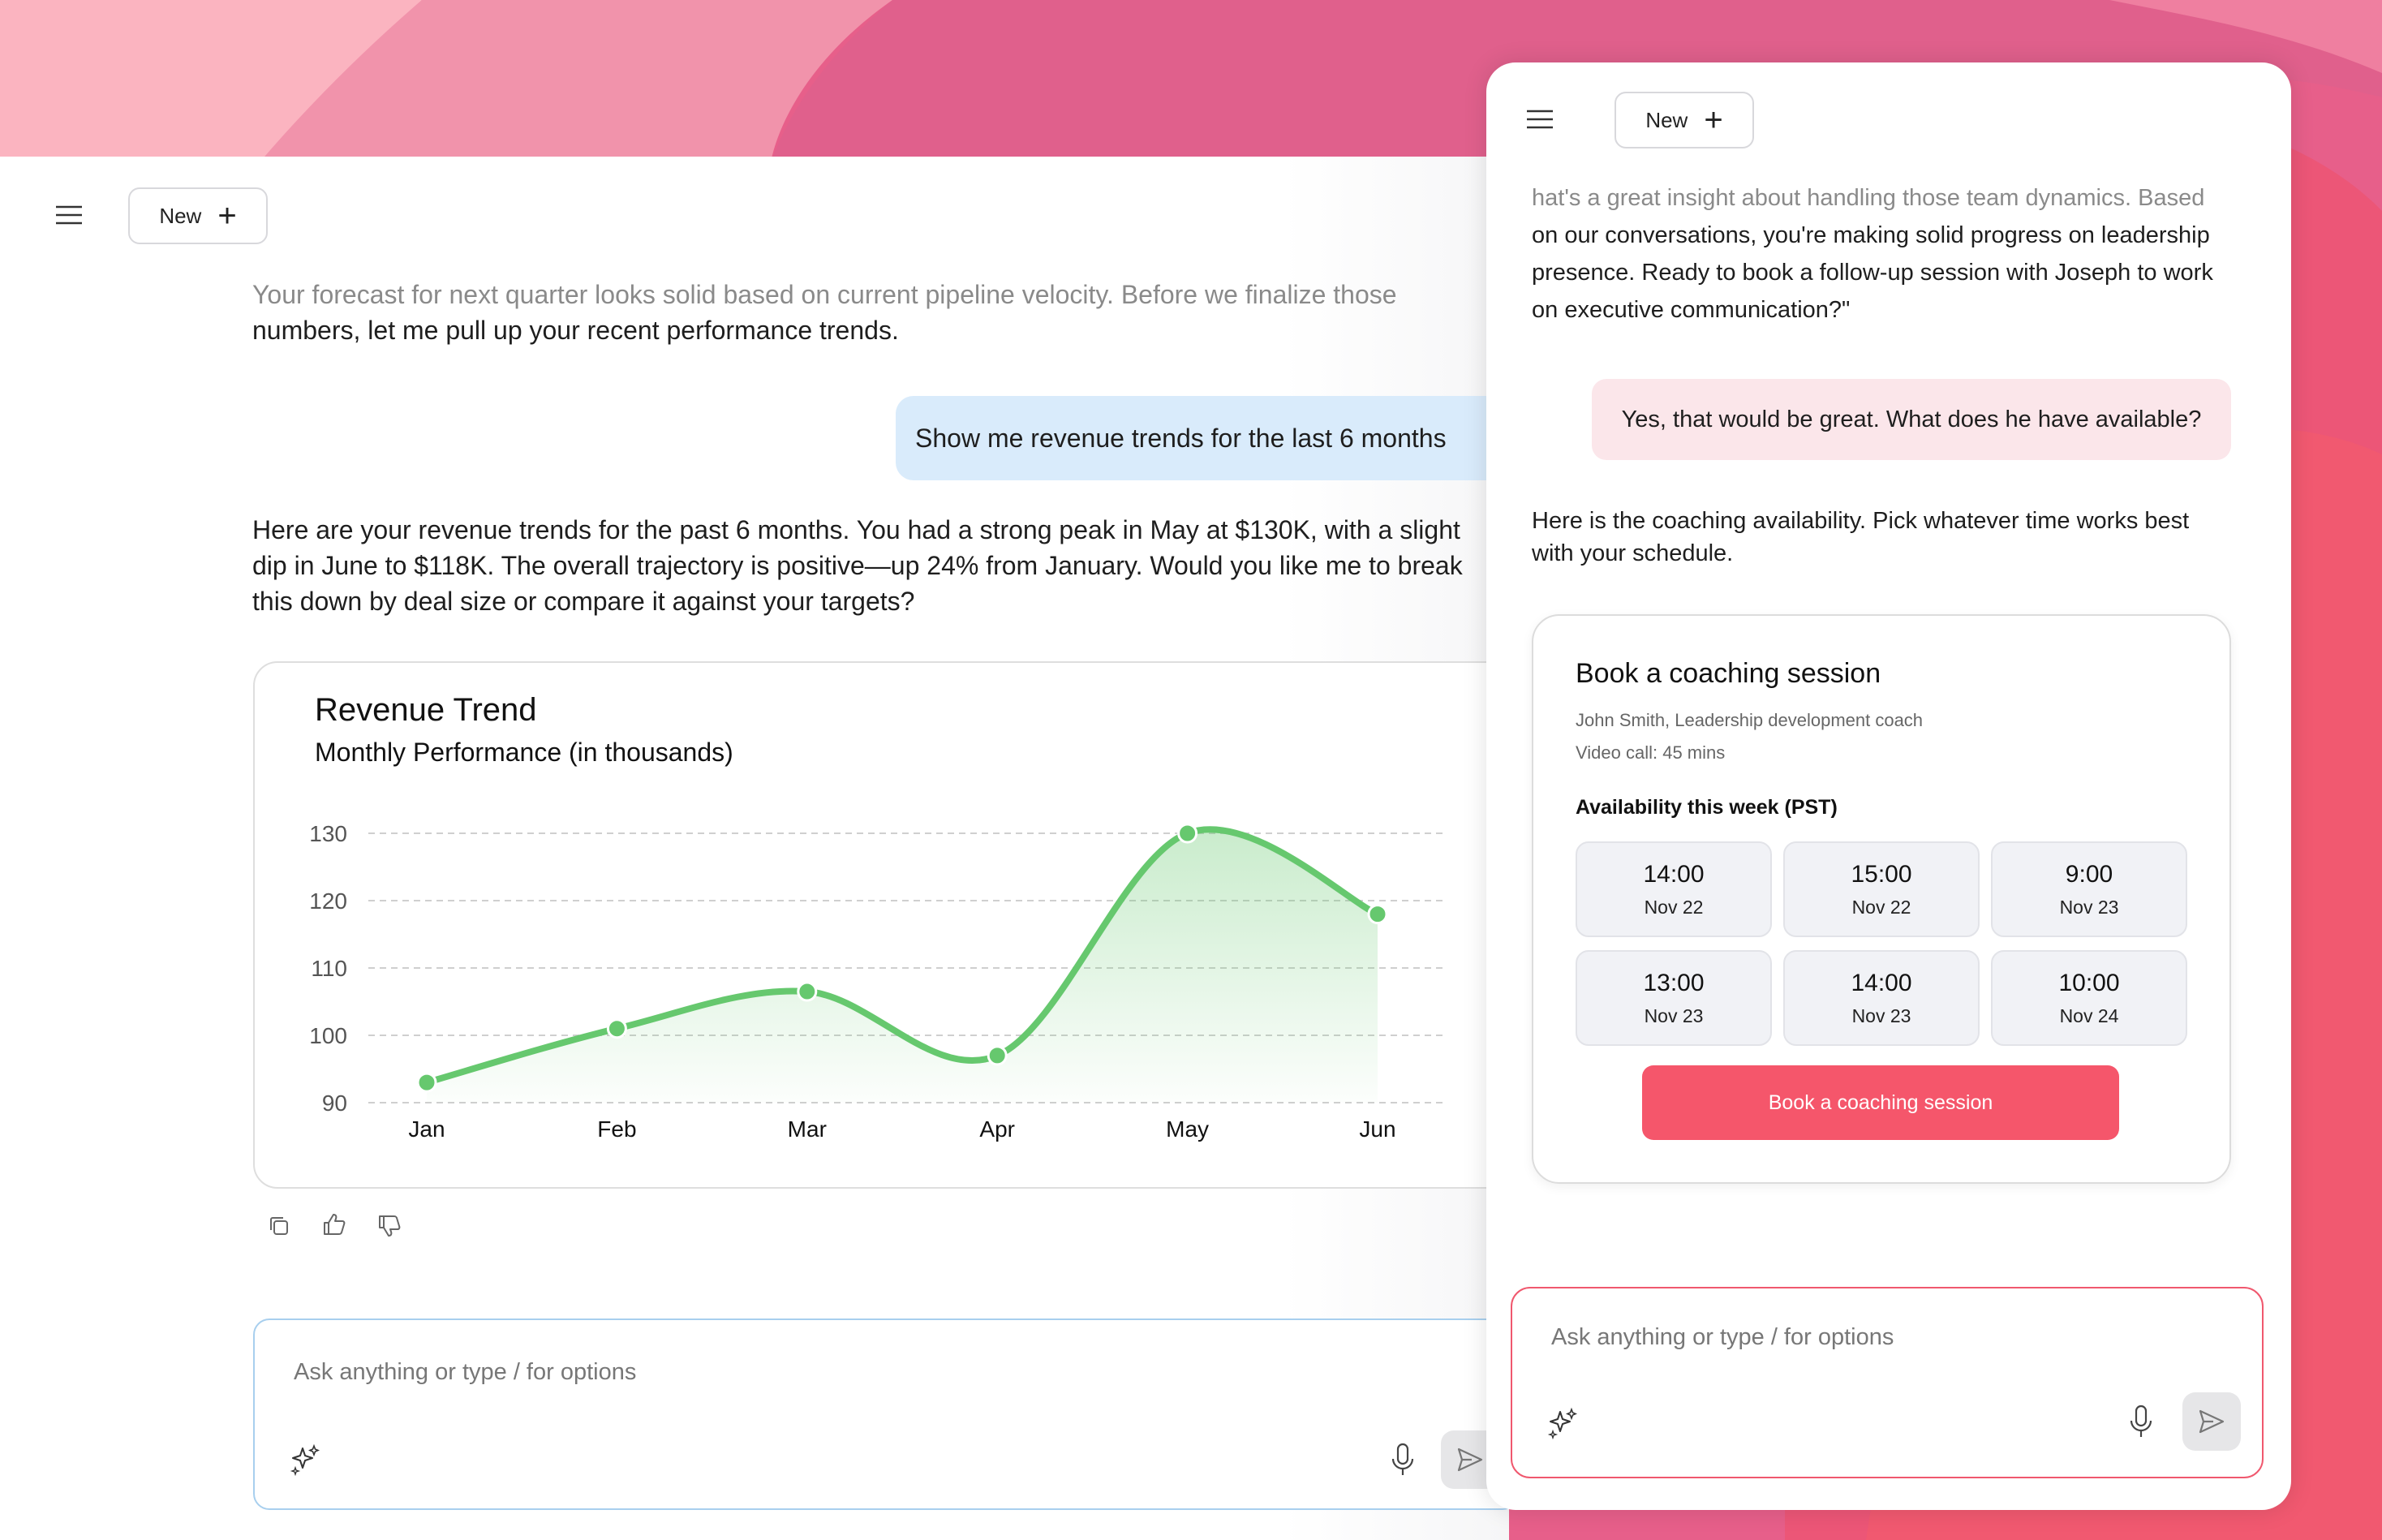 The width and height of the screenshot is (2382, 1540). I want to click on copy-icon, so click(279, 1226).